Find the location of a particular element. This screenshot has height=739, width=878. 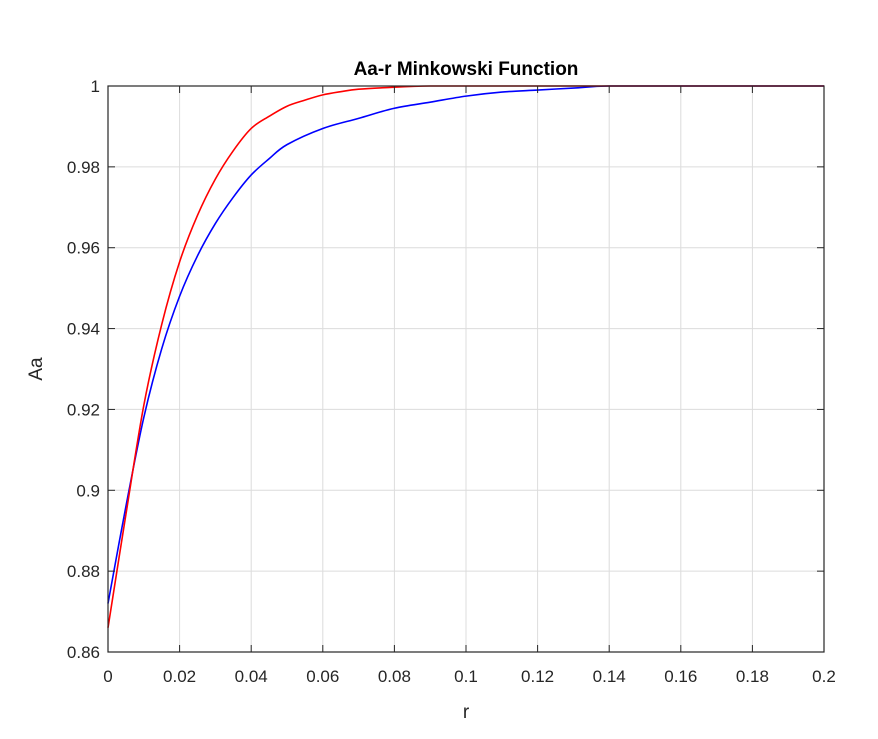

x-tick-label: 0.08 is located at coordinates (394, 676).